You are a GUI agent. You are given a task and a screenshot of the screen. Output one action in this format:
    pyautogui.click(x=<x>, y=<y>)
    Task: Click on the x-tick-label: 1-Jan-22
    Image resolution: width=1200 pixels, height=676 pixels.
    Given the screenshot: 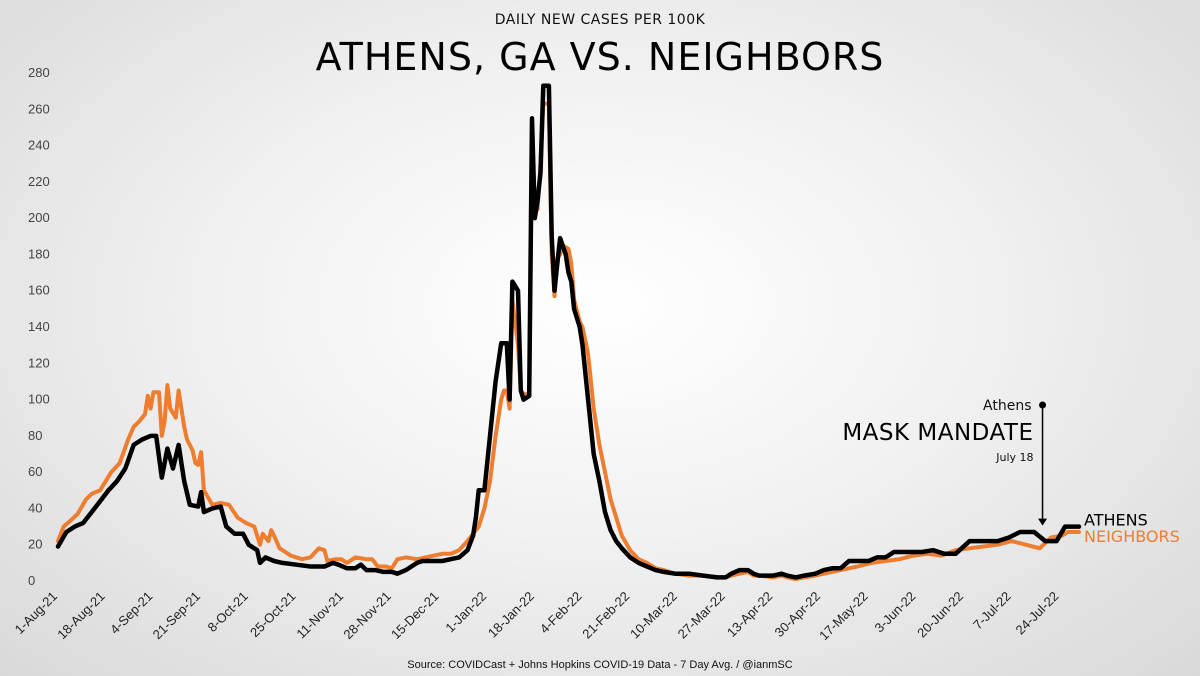 What is the action you would take?
    pyautogui.click(x=465, y=612)
    